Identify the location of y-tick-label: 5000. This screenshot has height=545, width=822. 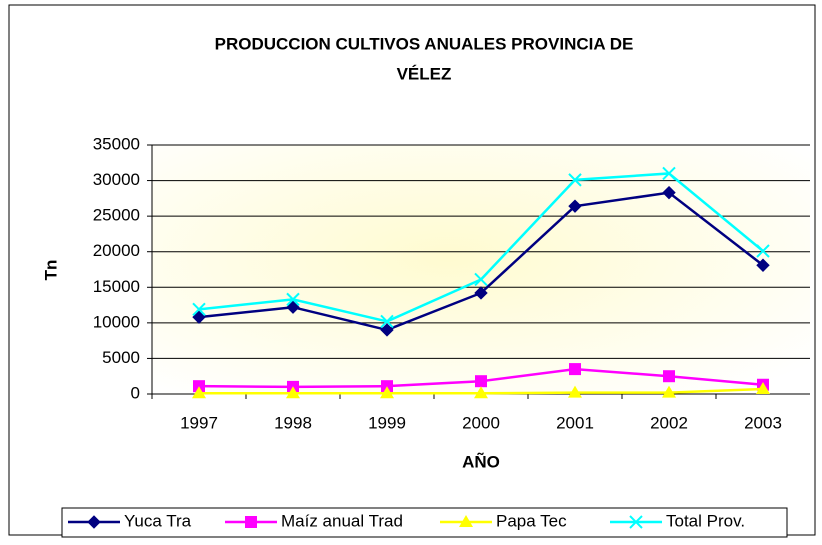
(121, 357).